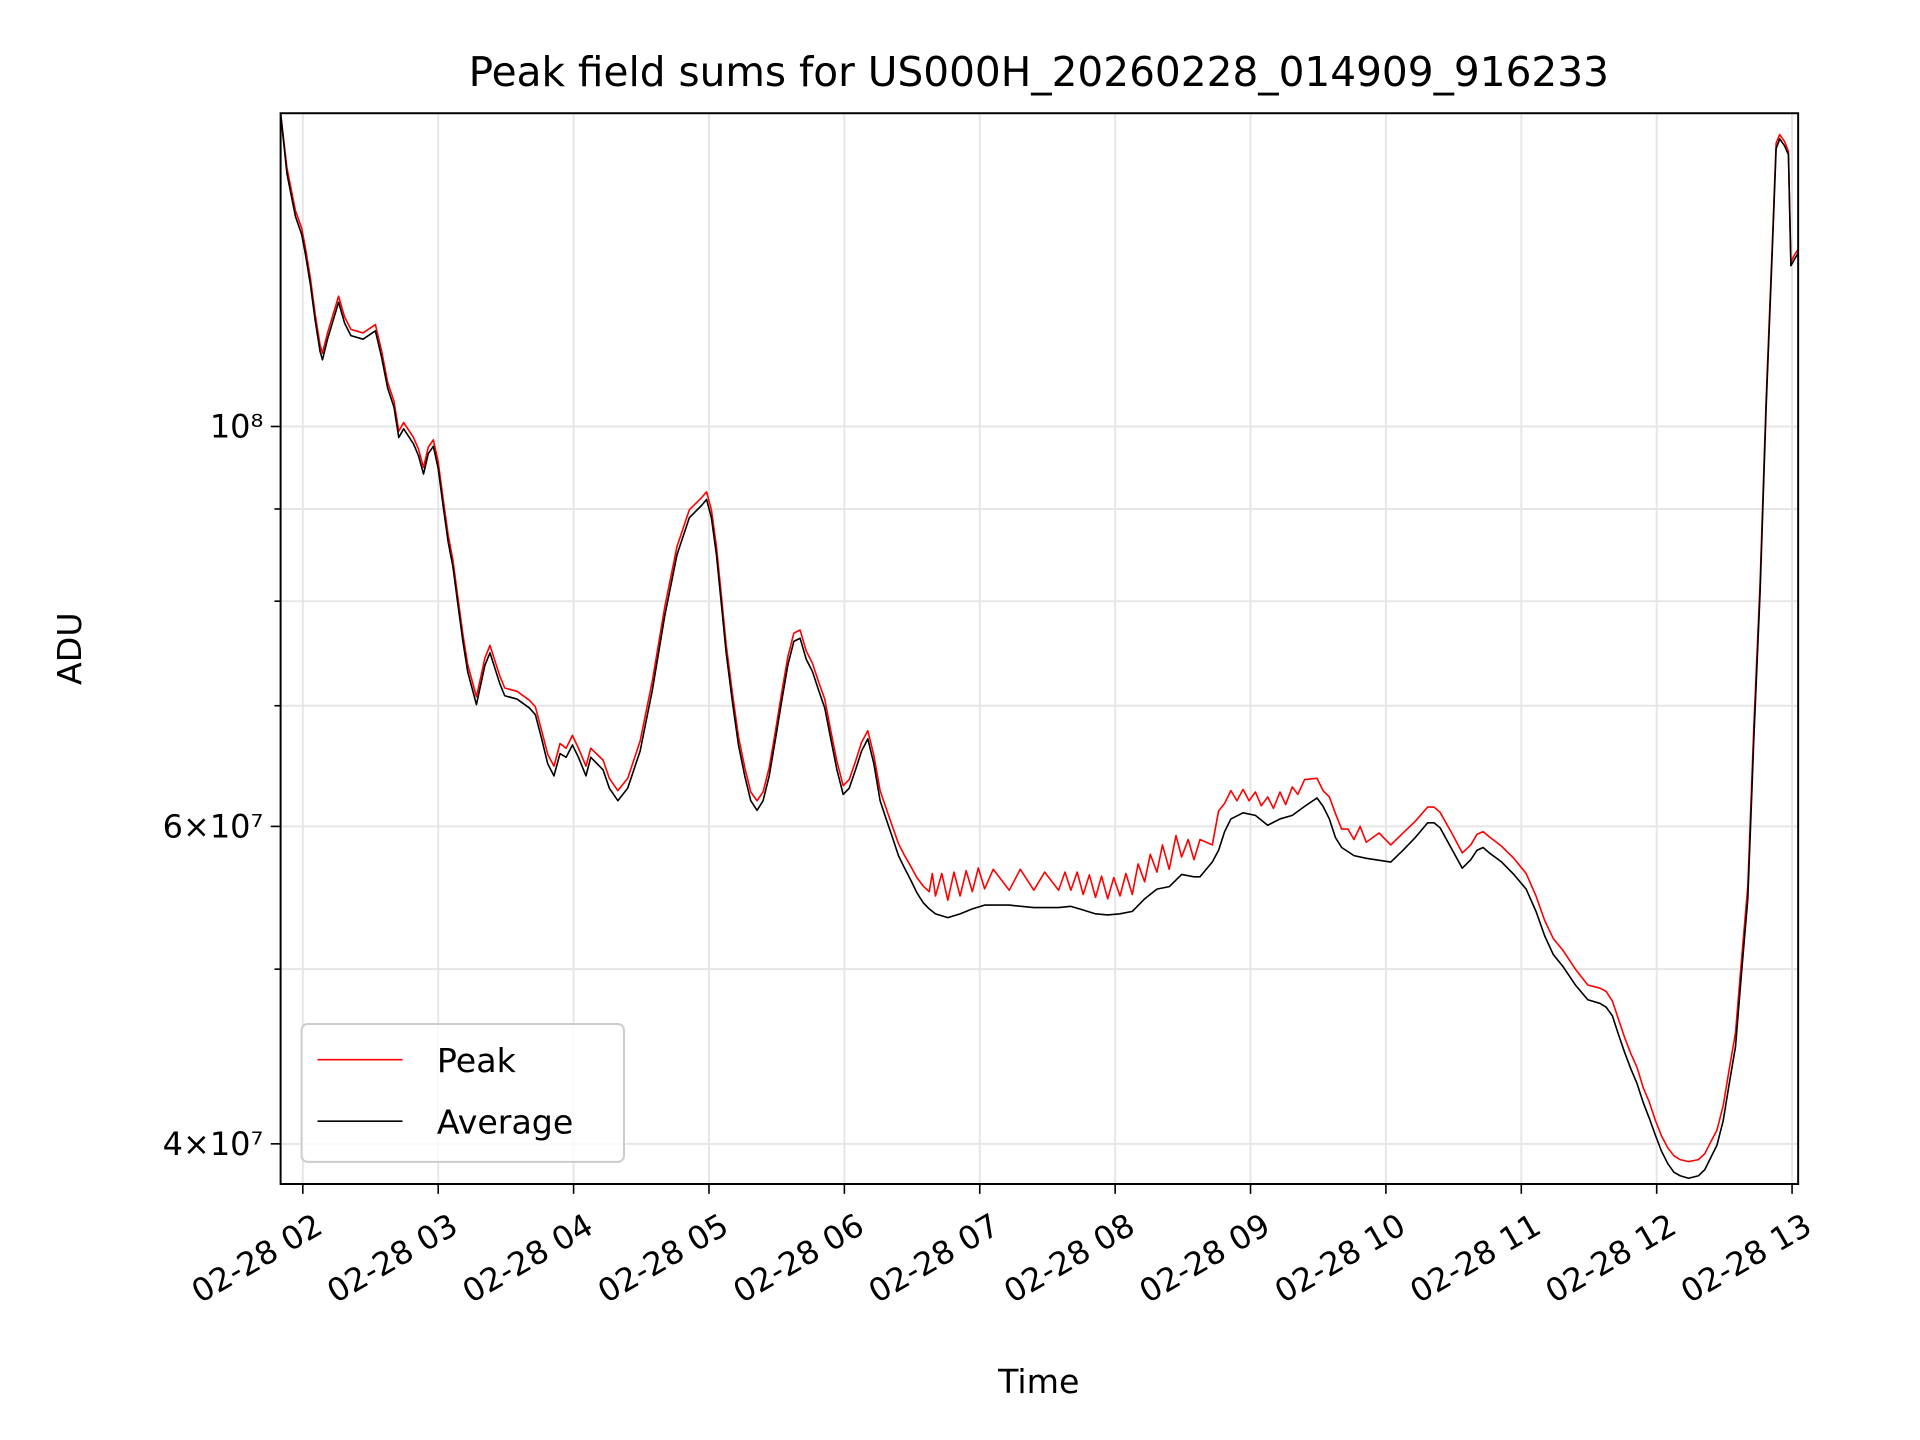 The height and width of the screenshot is (1440, 1920). Describe the element at coordinates (505, 1122) in the screenshot. I see `legend-label-average: Average` at that location.